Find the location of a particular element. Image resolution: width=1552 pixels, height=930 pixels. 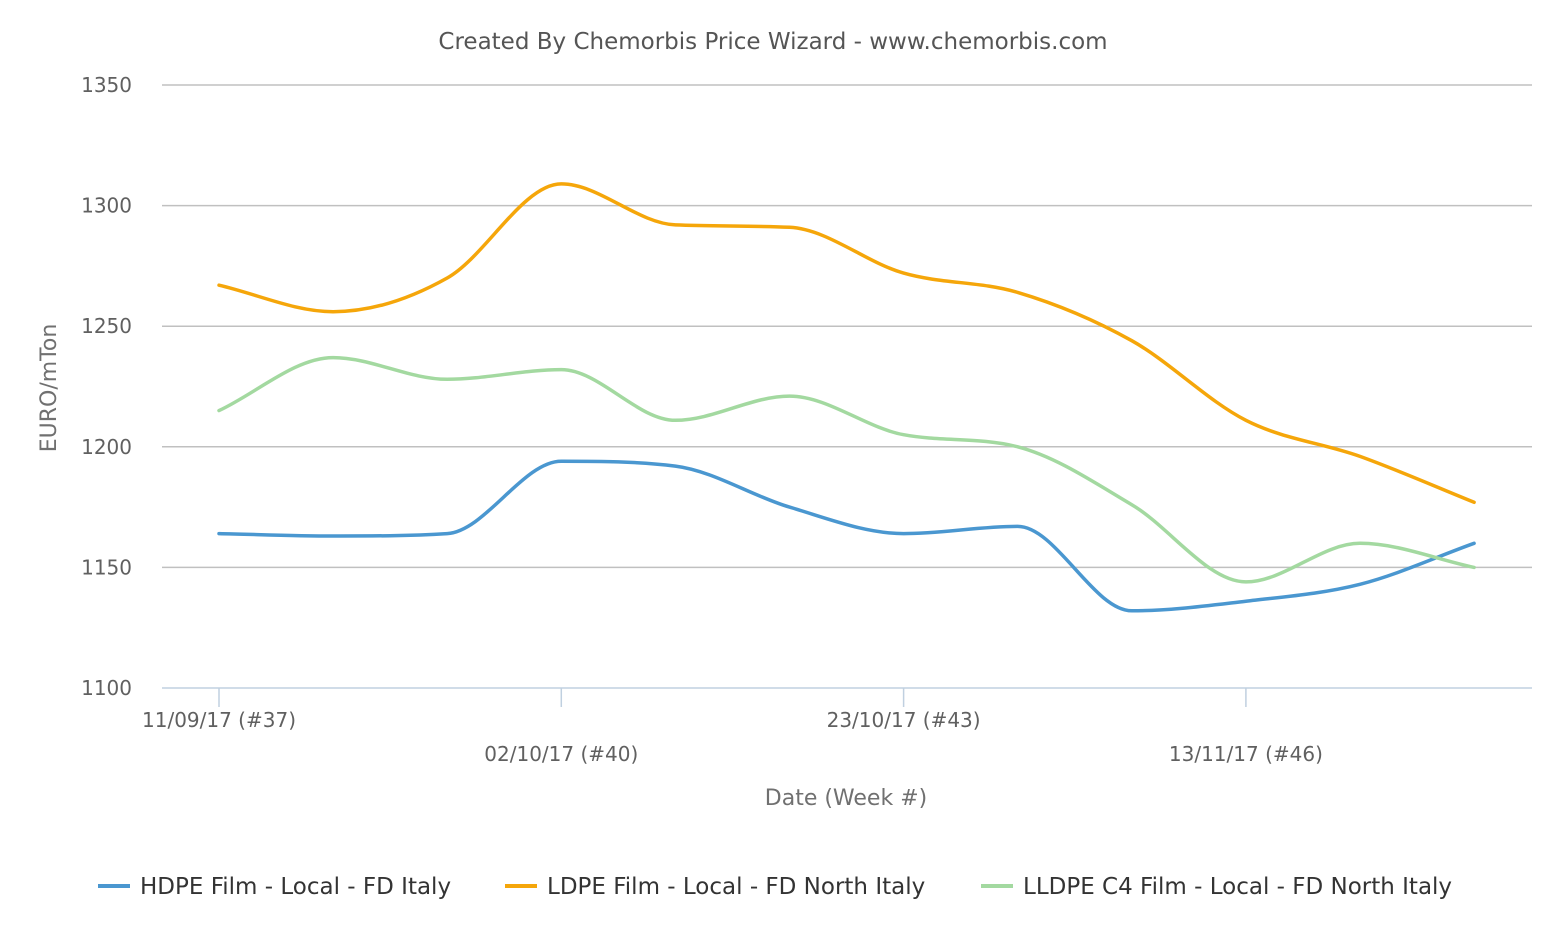

legend-label: LDPE Film - Local - FD North Italy is located at coordinates (736, 887).